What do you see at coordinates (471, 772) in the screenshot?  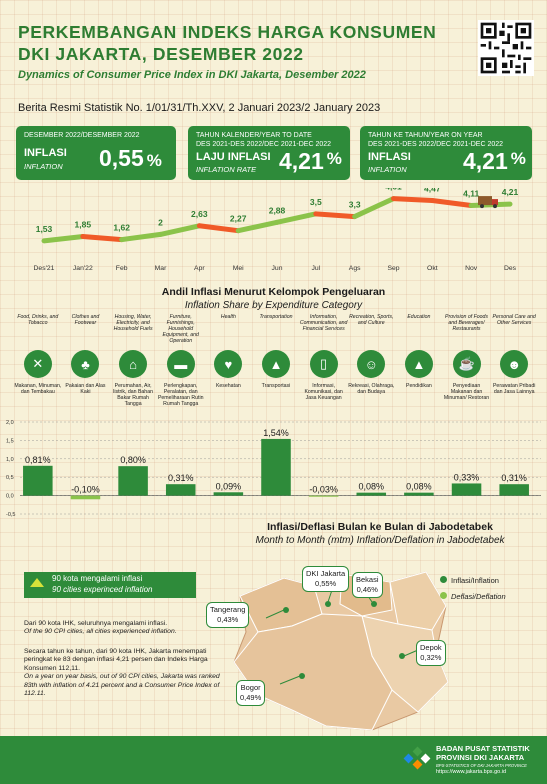 I see `footer-website-link: https://www.jakarta.bps.go.id` at bounding box center [471, 772].